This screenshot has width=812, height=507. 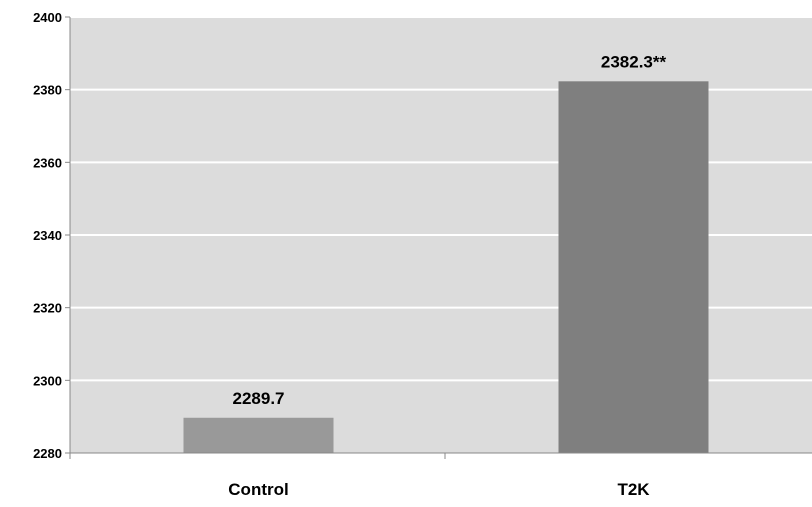 What do you see at coordinates (634, 61) in the screenshot?
I see `data-label: 2382.3**` at bounding box center [634, 61].